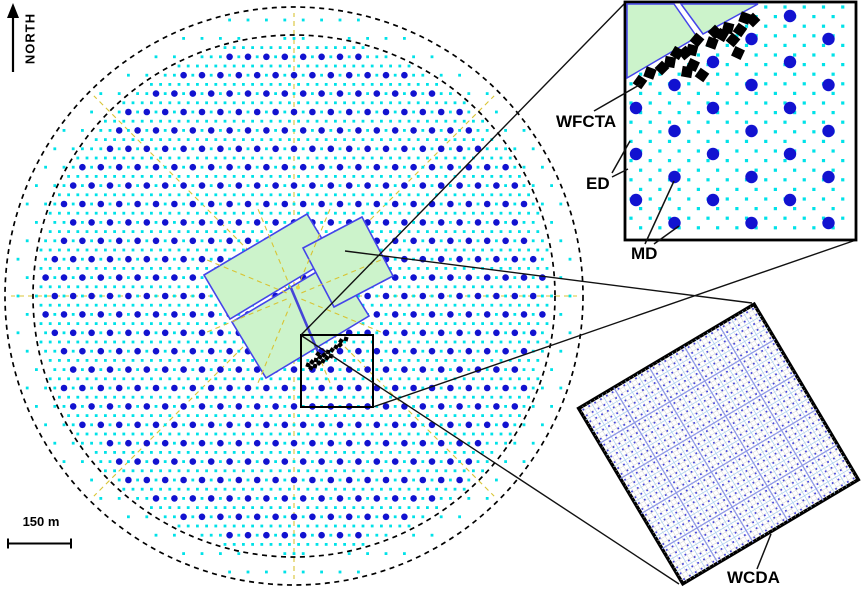 The image size is (865, 593). What do you see at coordinates (39, 543) in the screenshot?
I see `scale-bar` at bounding box center [39, 543].